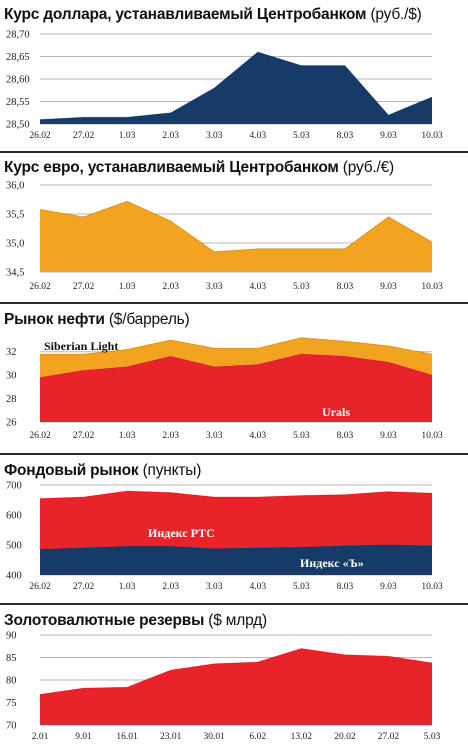 The image size is (468, 746). I want to click on y-tick-label: 30, so click(11, 376).